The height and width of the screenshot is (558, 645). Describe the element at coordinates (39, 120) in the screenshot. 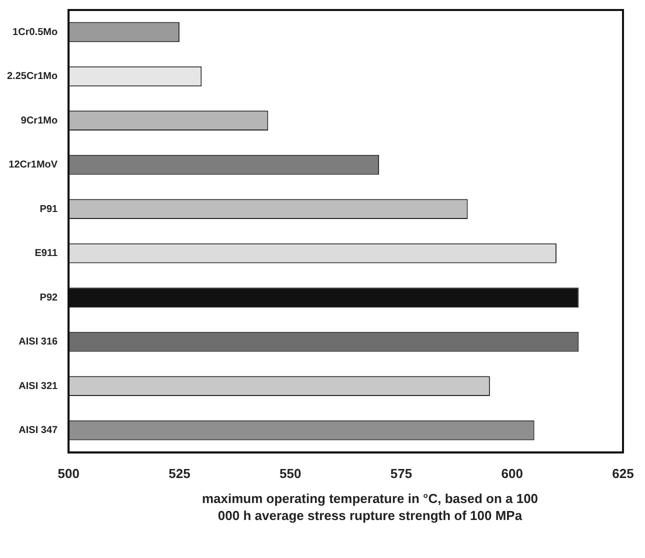

I see `y-tick-label: 9Cr1Mo` at that location.